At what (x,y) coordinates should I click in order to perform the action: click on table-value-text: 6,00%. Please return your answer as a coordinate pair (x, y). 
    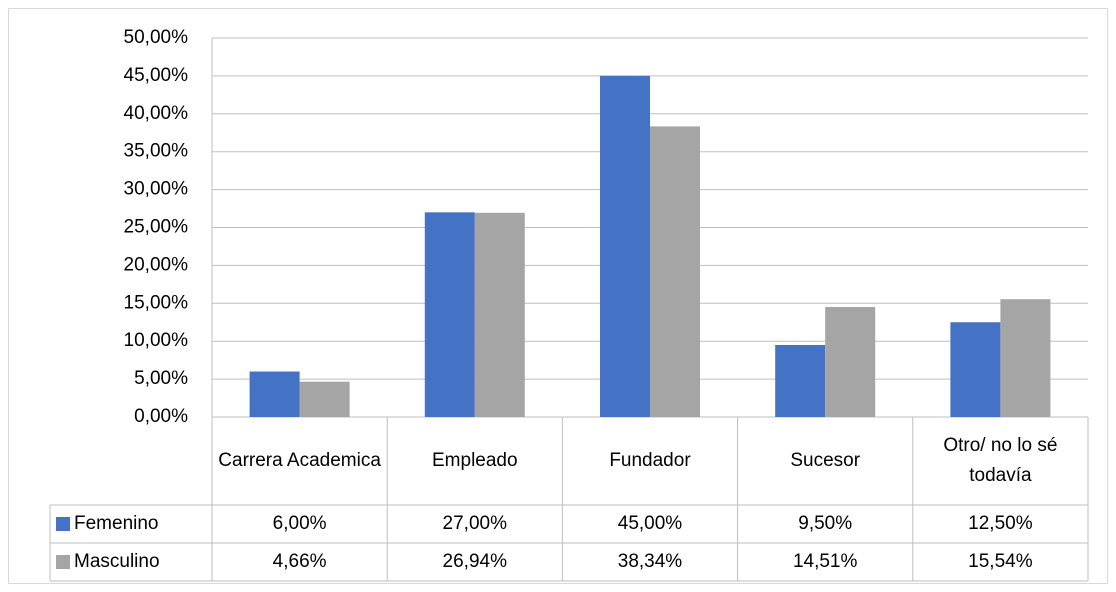
    Looking at the image, I should click on (299, 523).